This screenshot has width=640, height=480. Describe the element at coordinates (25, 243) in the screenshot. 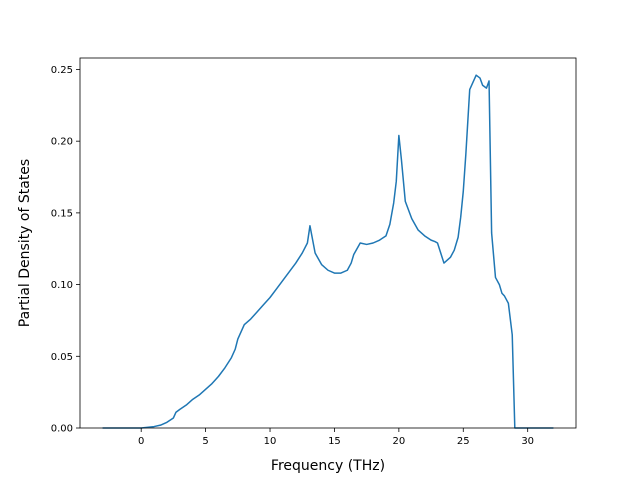

I see `y-axis-label: Partial Density of States` at that location.